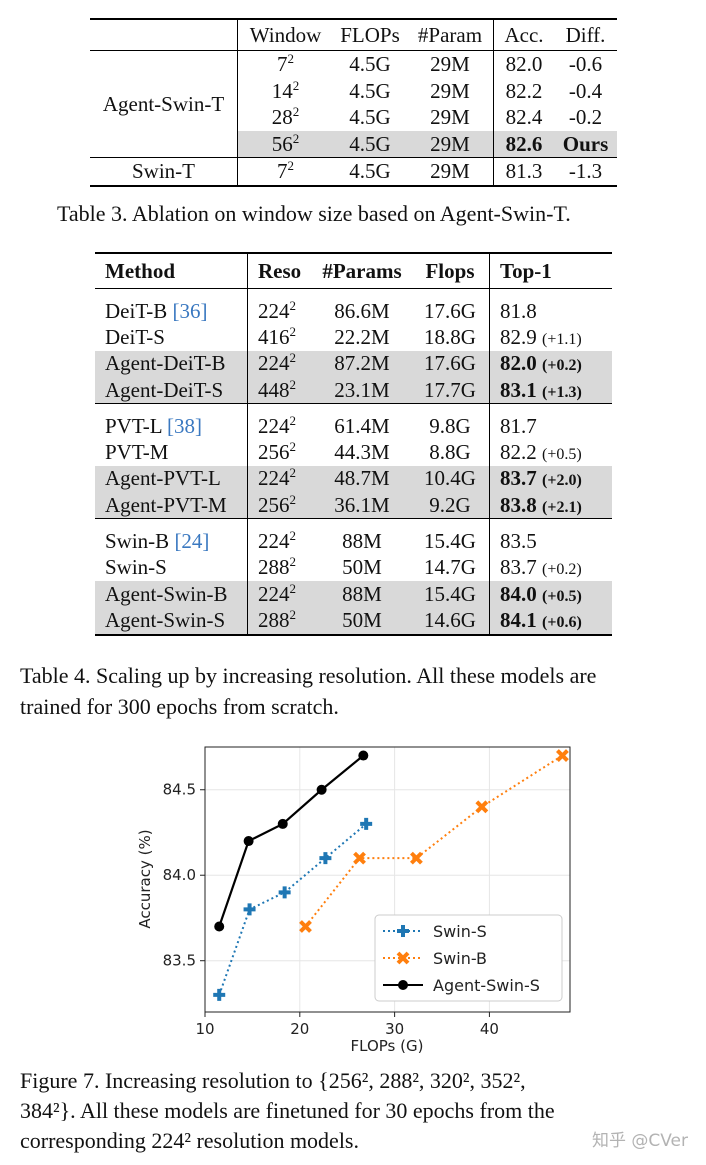 Image resolution: width=706 pixels, height=1165 pixels. I want to click on header-top1: Top-1, so click(550, 270).